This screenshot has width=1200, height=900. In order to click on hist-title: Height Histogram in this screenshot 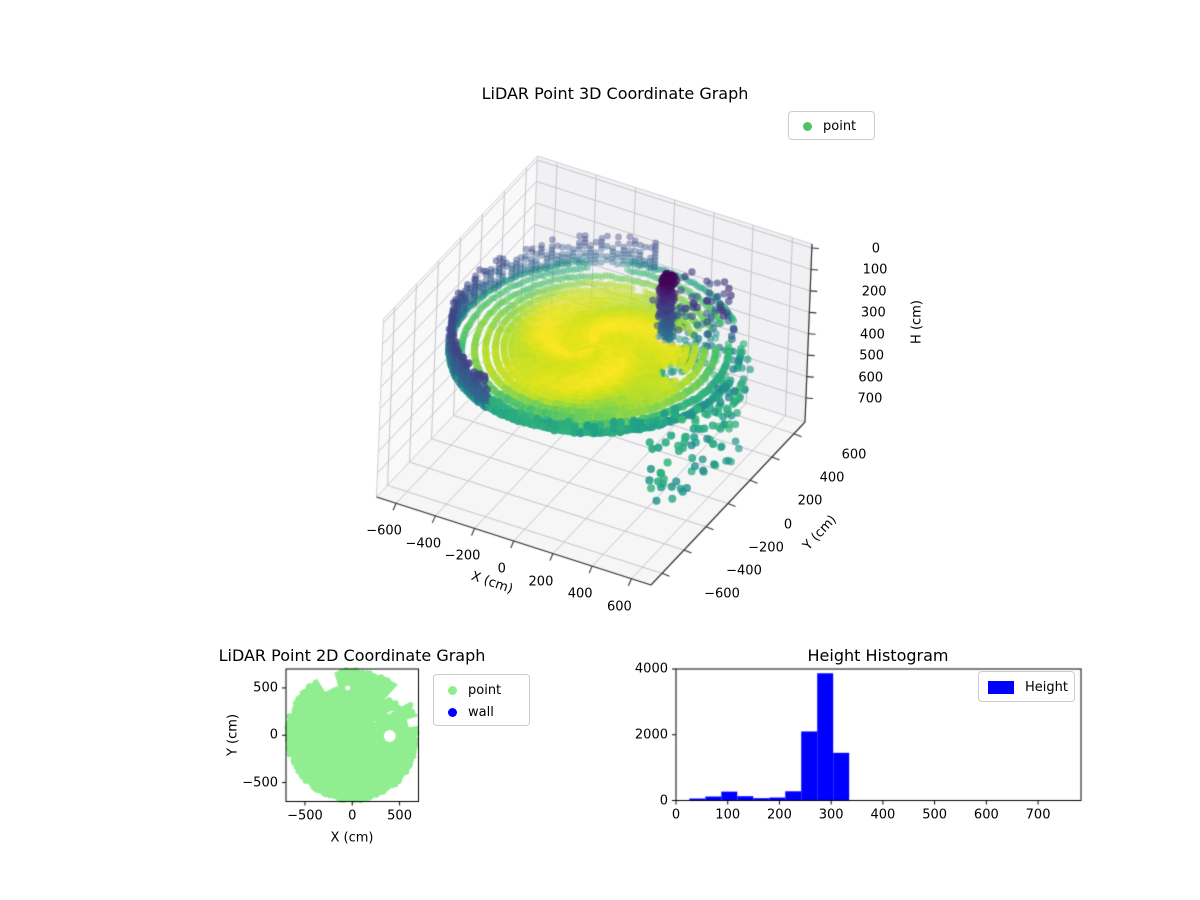, I will do `click(878, 655)`.